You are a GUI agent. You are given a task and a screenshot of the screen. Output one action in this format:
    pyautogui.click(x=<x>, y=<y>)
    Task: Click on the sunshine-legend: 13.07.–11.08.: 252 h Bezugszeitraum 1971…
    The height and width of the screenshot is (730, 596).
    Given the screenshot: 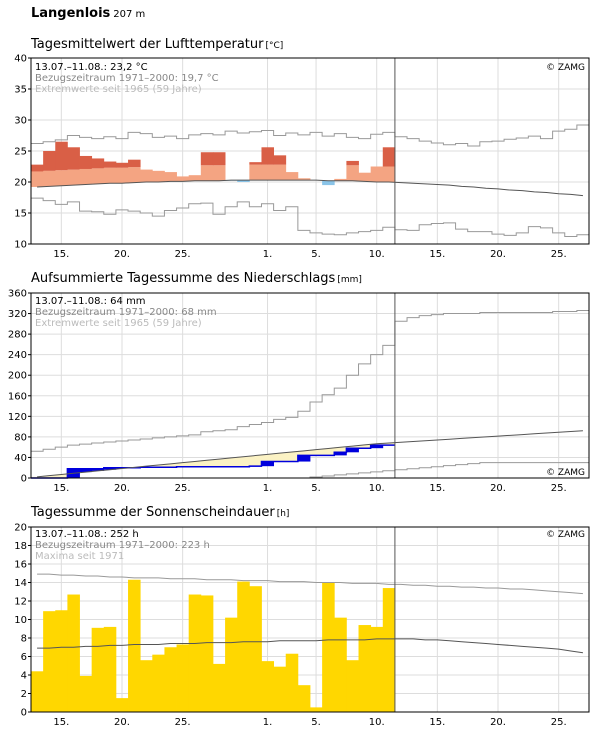 What is the action you would take?
    pyautogui.click(x=310, y=545)
    